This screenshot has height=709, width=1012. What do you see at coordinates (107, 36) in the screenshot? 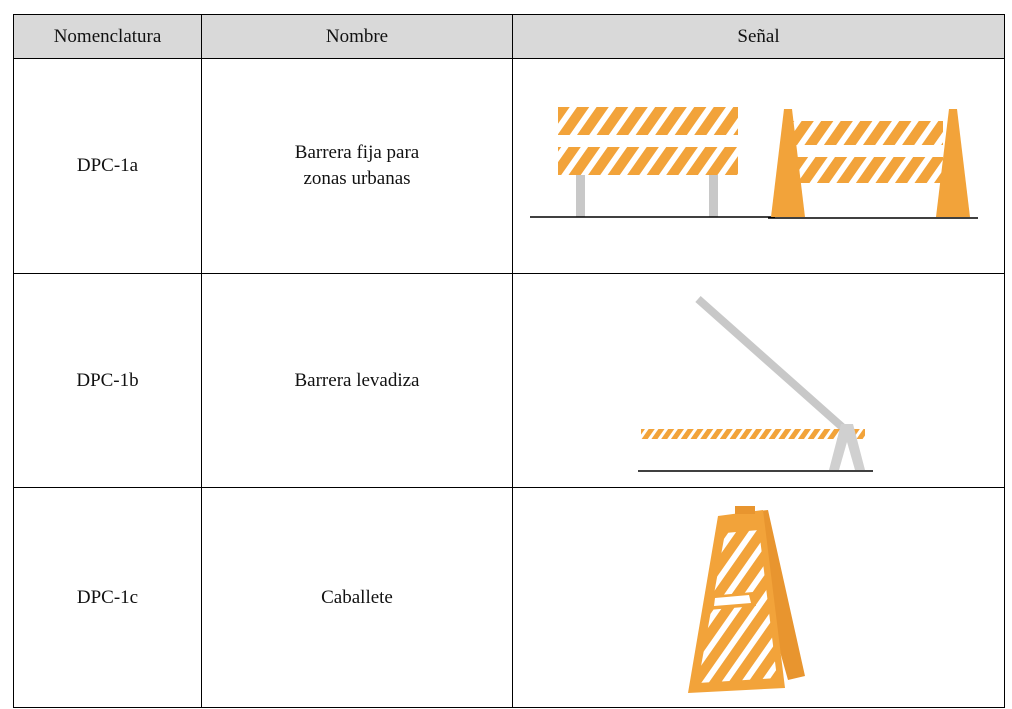
I see `header-cell: Nomenclatura` at bounding box center [107, 36].